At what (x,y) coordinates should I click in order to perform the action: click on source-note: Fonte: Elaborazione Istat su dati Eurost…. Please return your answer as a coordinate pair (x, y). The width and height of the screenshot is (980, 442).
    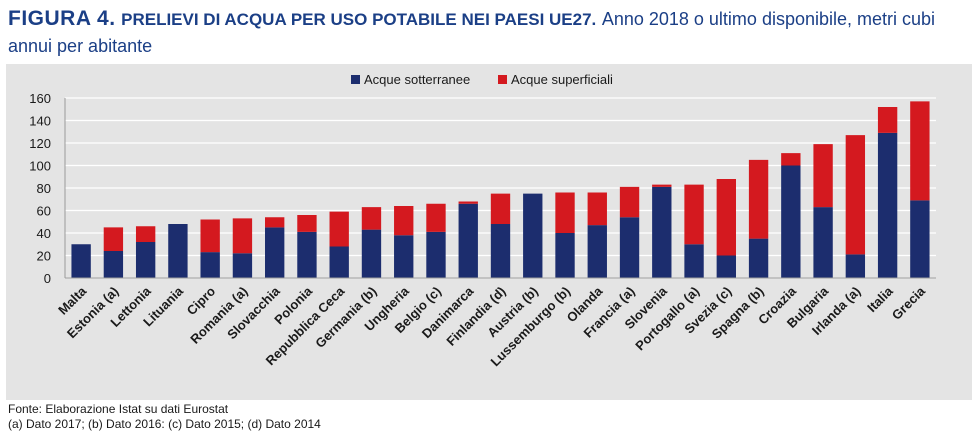
    Looking at the image, I should click on (118, 409).